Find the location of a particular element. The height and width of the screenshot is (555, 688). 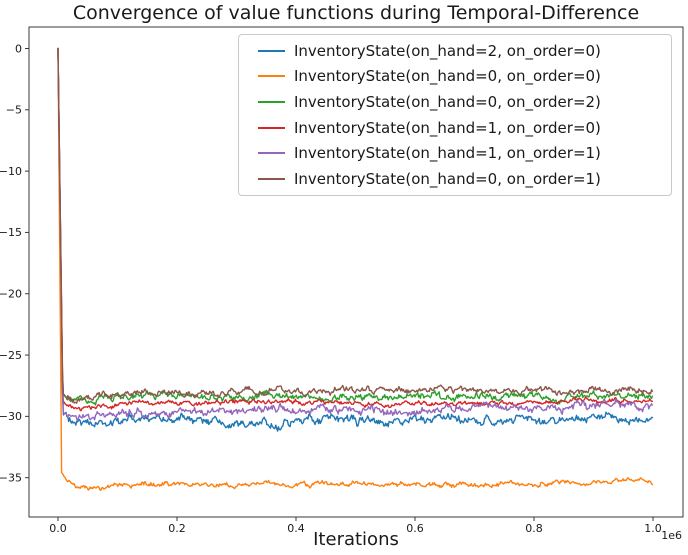

legend-entry: InventoryState(on_hand=0, on_order=1) is located at coordinates (460, 179).